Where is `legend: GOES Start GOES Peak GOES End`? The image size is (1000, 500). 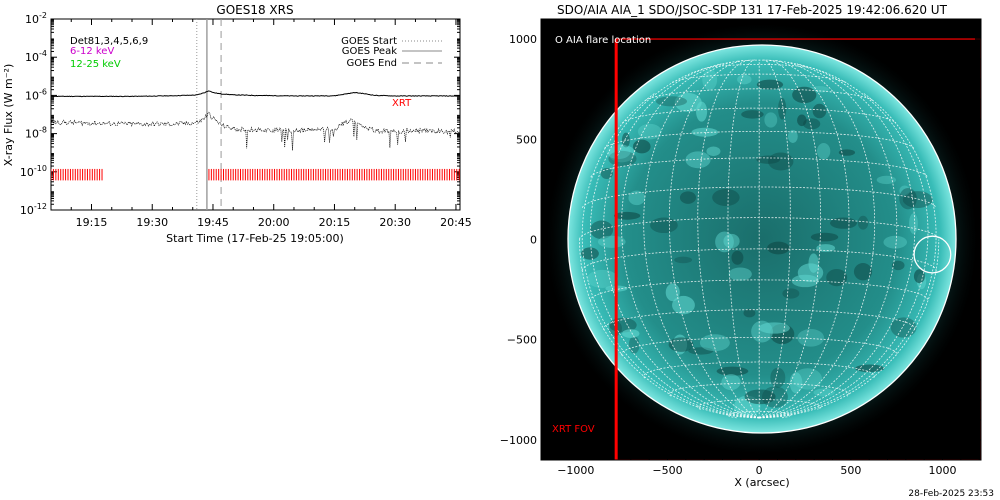
legend: GOES Start GOES Peak GOES End is located at coordinates (391, 52).